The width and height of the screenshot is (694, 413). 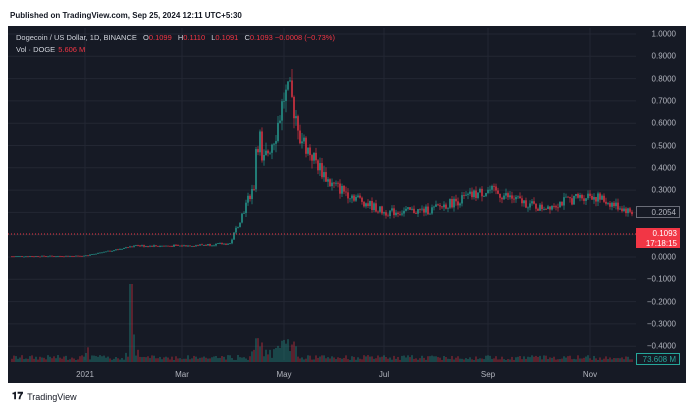 What do you see at coordinates (663, 257) in the screenshot?
I see `price-tick-label: 0.0000` at bounding box center [663, 257].